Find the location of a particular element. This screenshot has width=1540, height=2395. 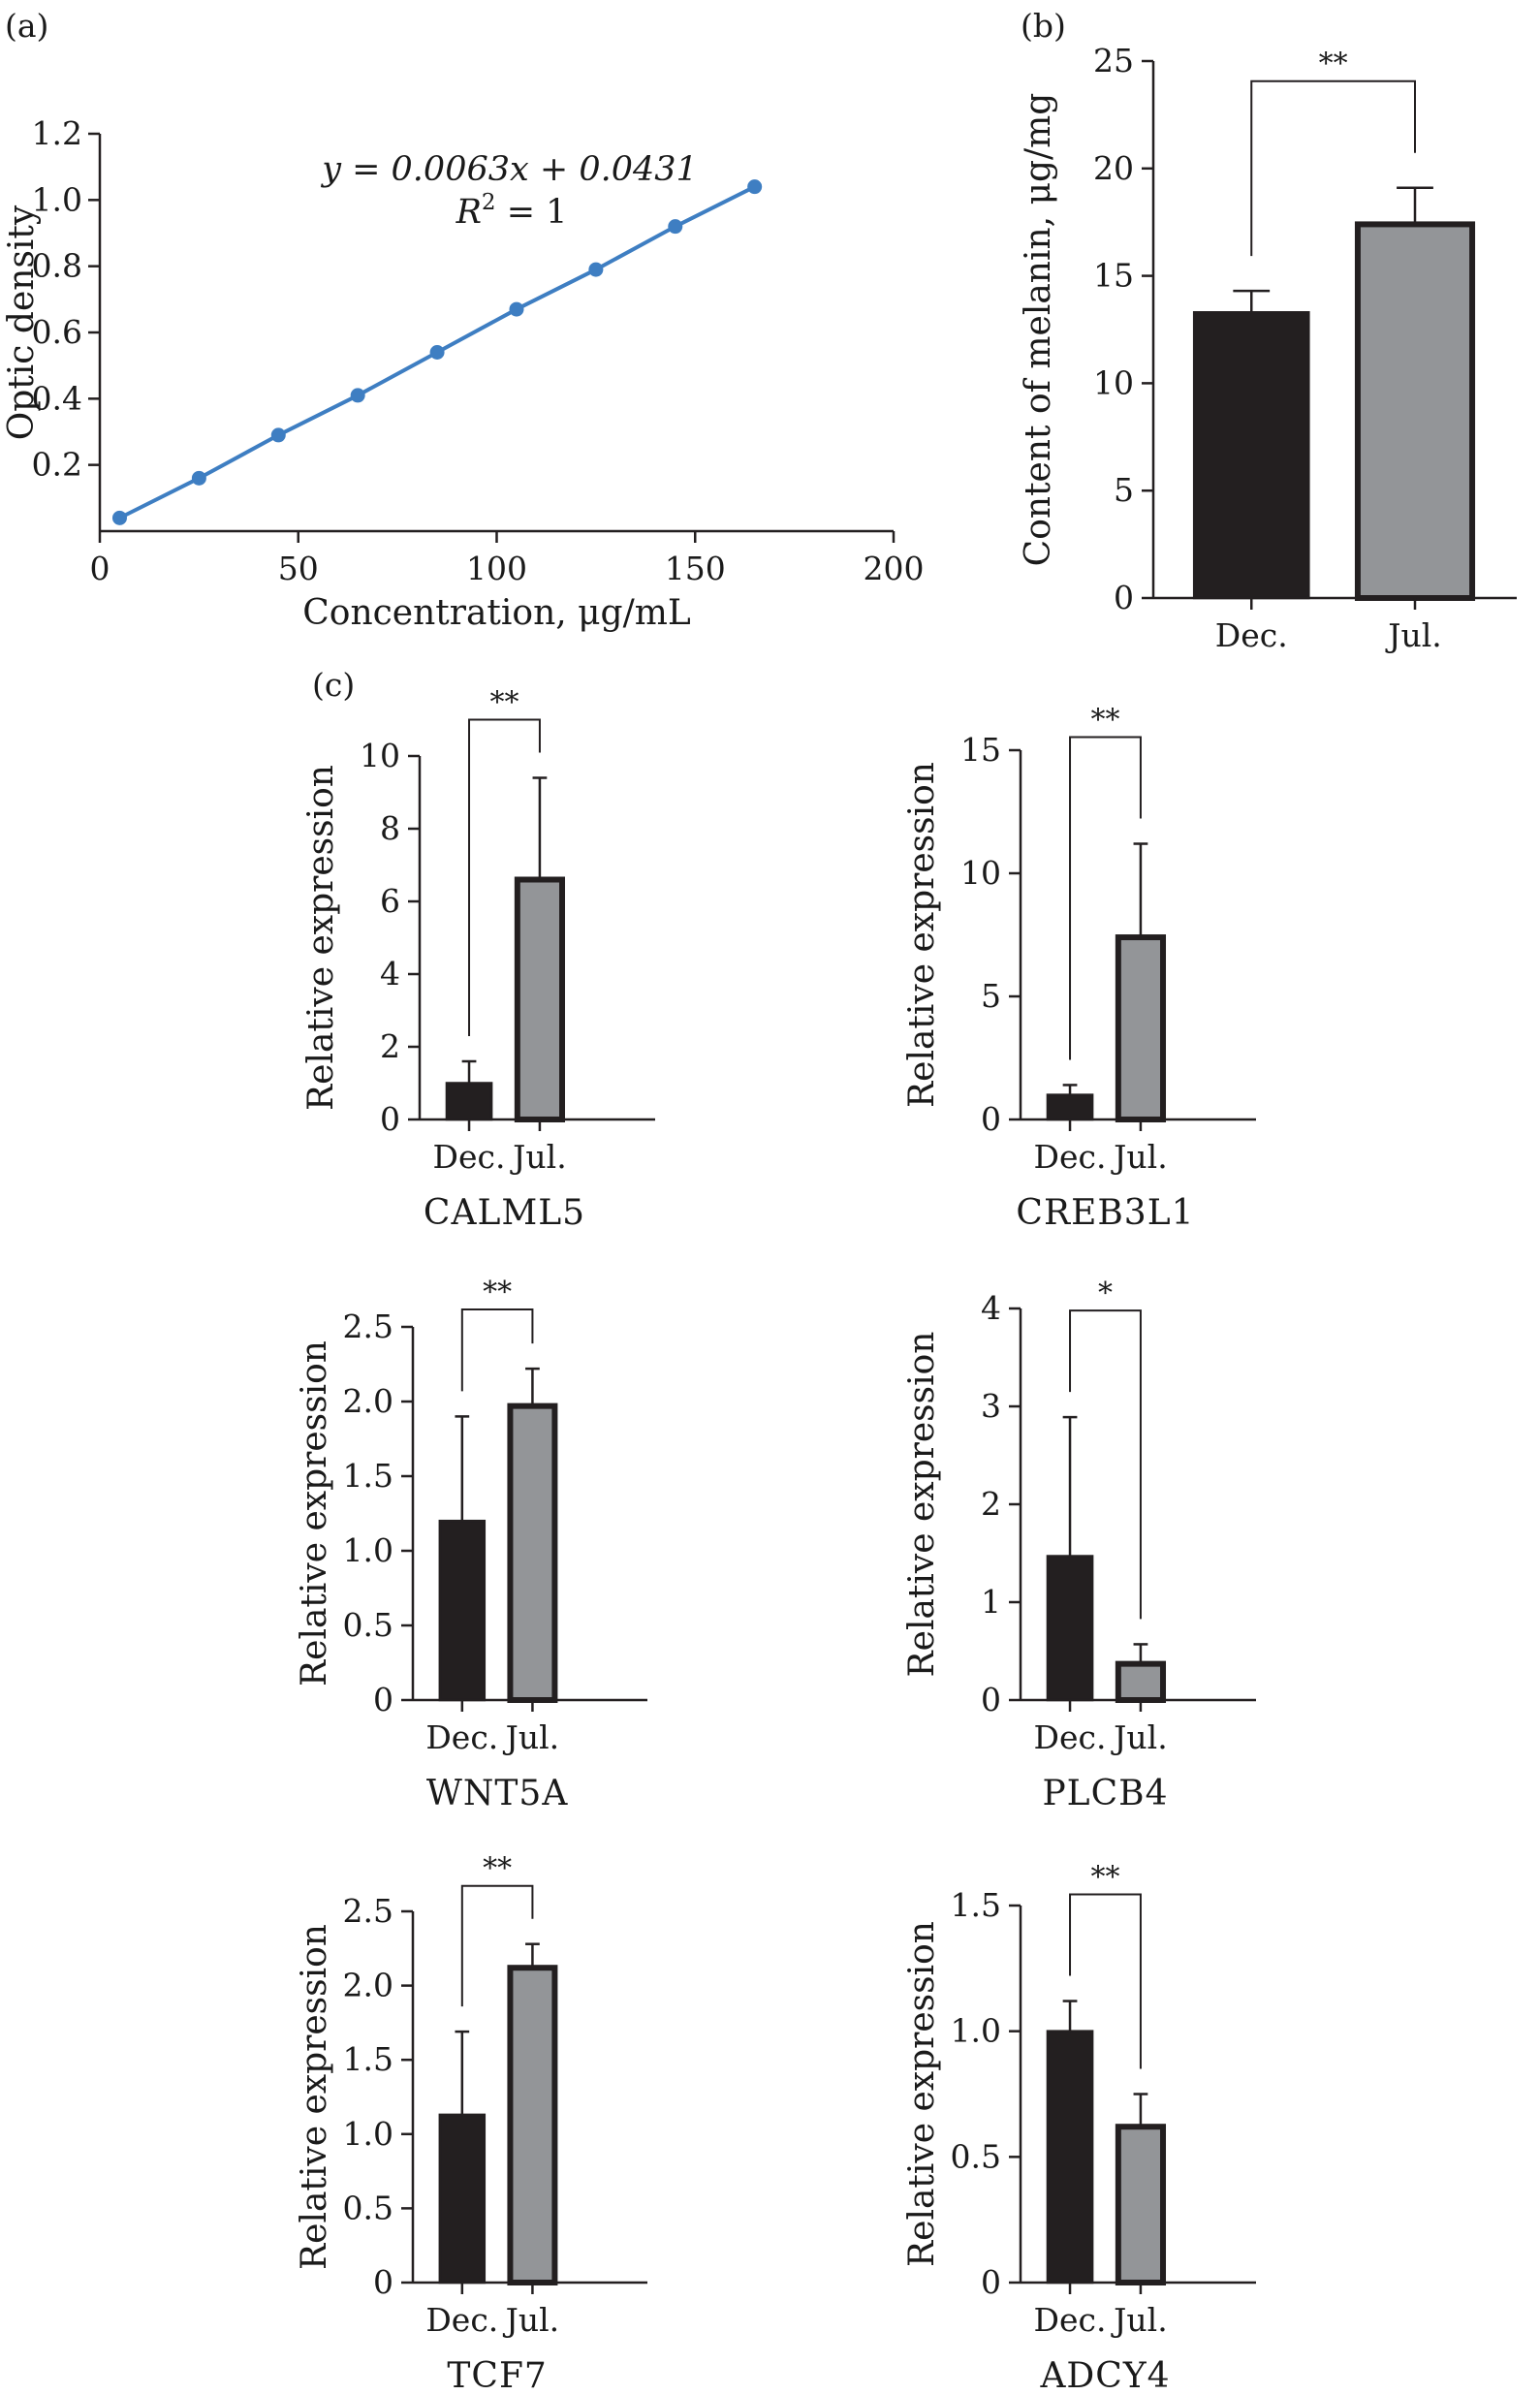

y-tick-label: 1.2 is located at coordinates (57, 133).